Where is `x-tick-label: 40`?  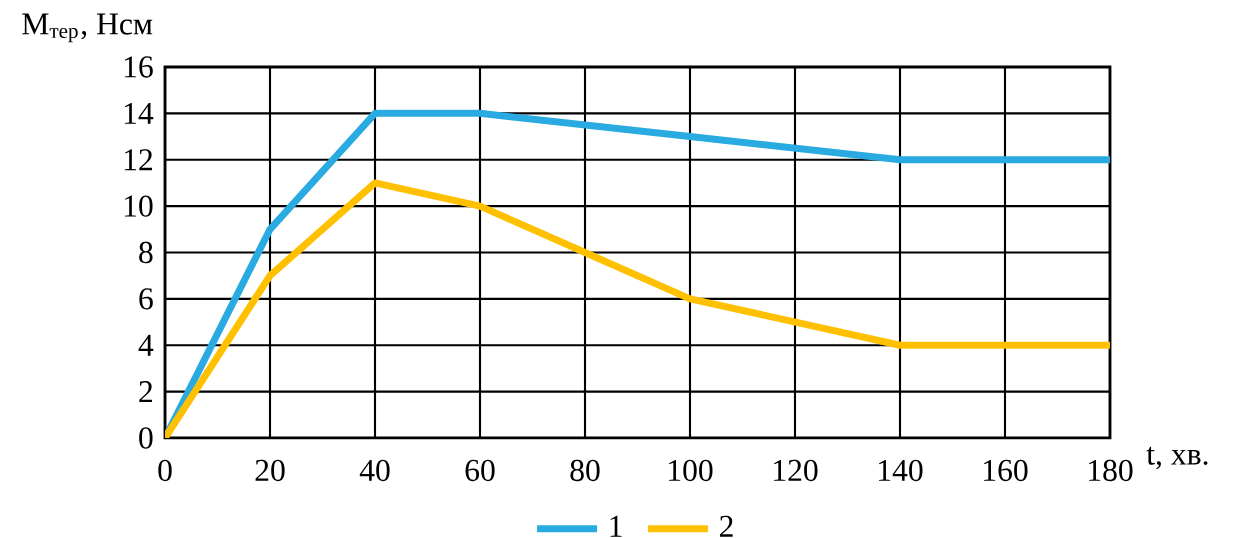 x-tick-label: 40 is located at coordinates (374, 470).